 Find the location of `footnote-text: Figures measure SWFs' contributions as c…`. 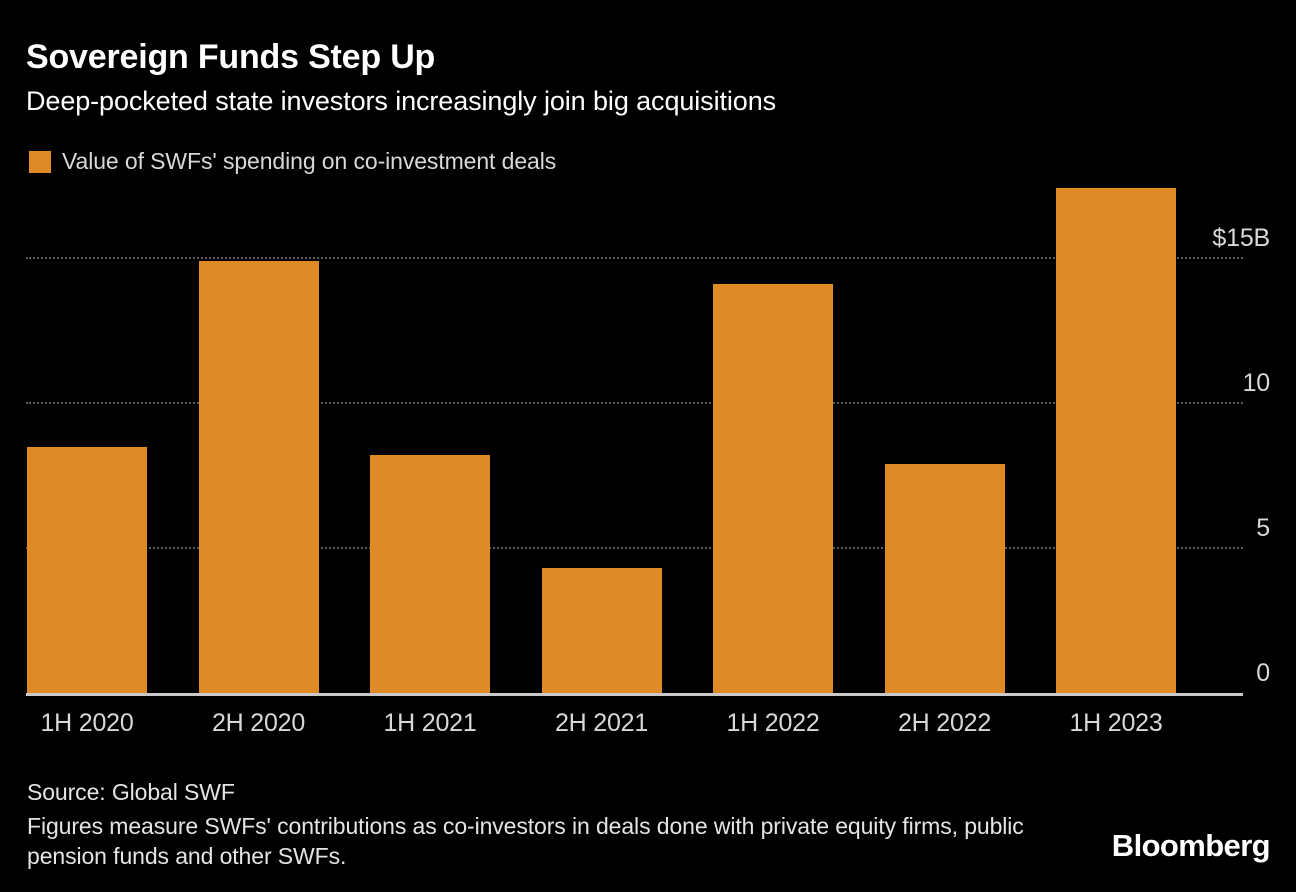

footnote-text: Figures measure SWFs' contributions as c… is located at coordinates (525, 841).